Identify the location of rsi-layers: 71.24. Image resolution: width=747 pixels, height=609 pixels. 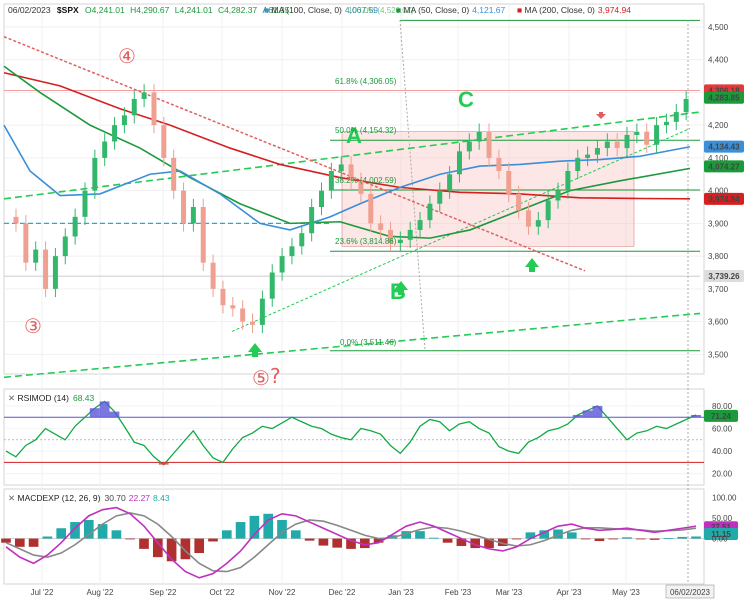
(371, 433).